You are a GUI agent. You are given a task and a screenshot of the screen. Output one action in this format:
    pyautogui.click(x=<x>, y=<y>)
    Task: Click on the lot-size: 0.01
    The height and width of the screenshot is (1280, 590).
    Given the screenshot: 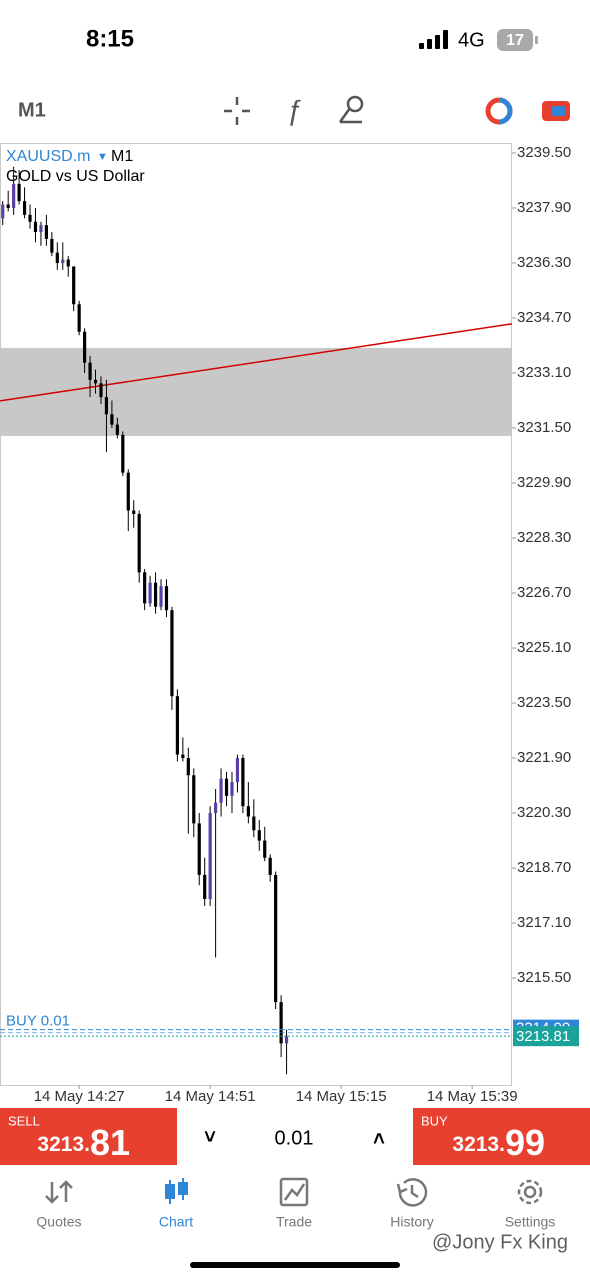 What is the action you would take?
    pyautogui.click(x=294, y=1138)
    